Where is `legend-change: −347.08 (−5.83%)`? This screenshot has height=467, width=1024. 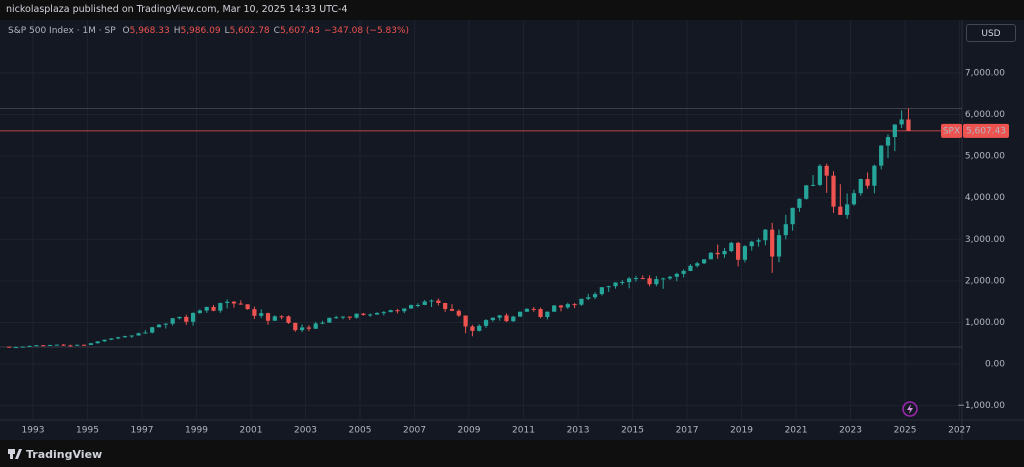 legend-change: −347.08 (−5.83%) is located at coordinates (367, 31).